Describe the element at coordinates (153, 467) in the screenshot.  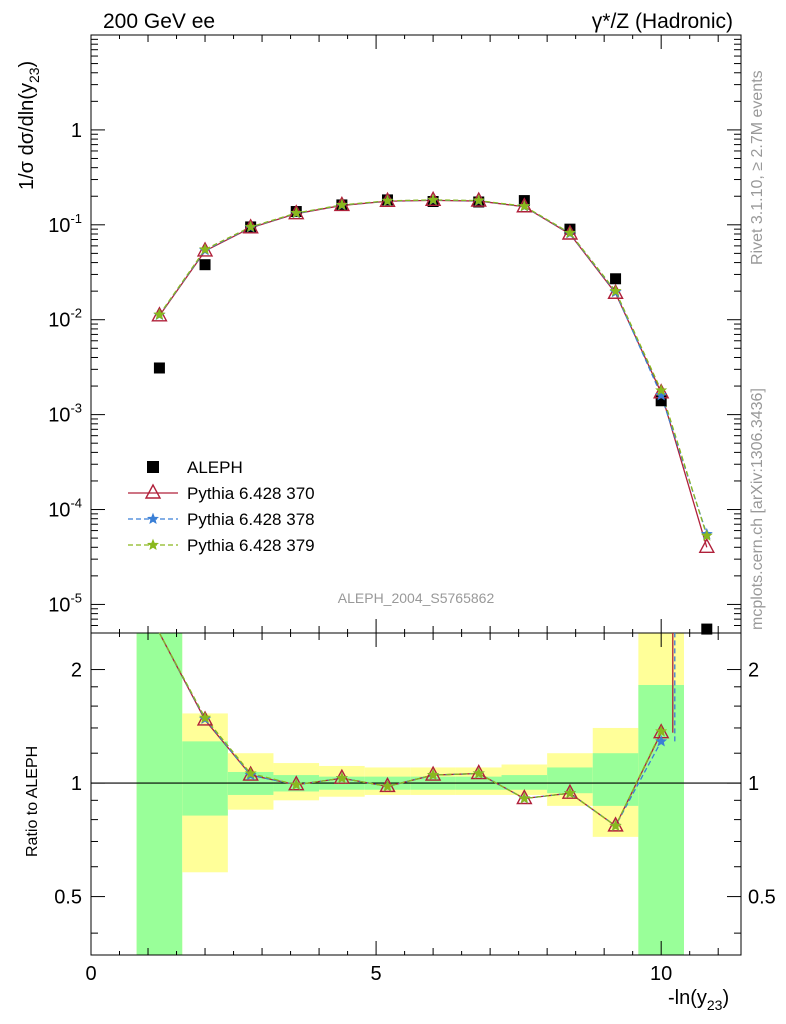
I see `legend-marker-aleph` at that location.